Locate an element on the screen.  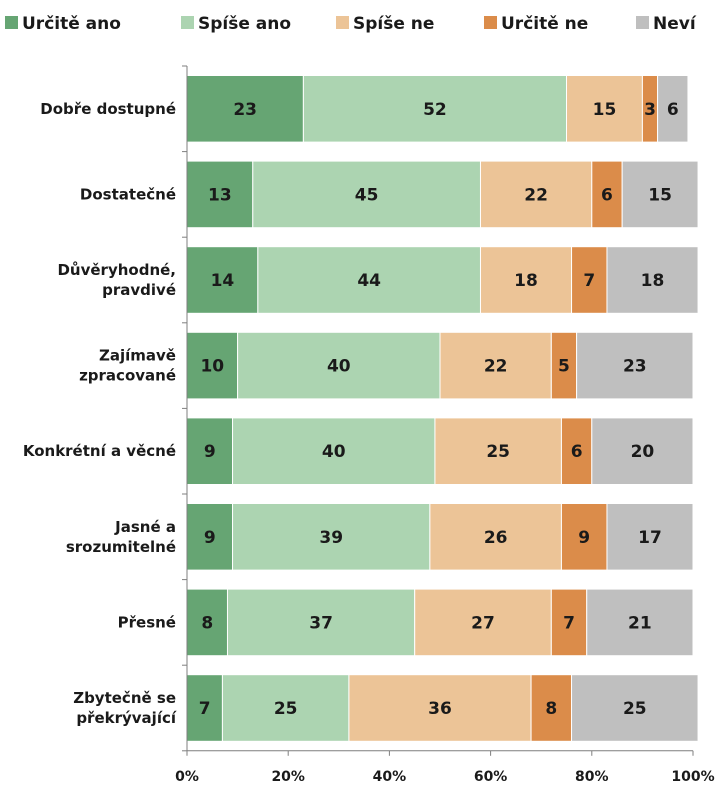
data-label-4-1: 40 is located at coordinates (334, 452).